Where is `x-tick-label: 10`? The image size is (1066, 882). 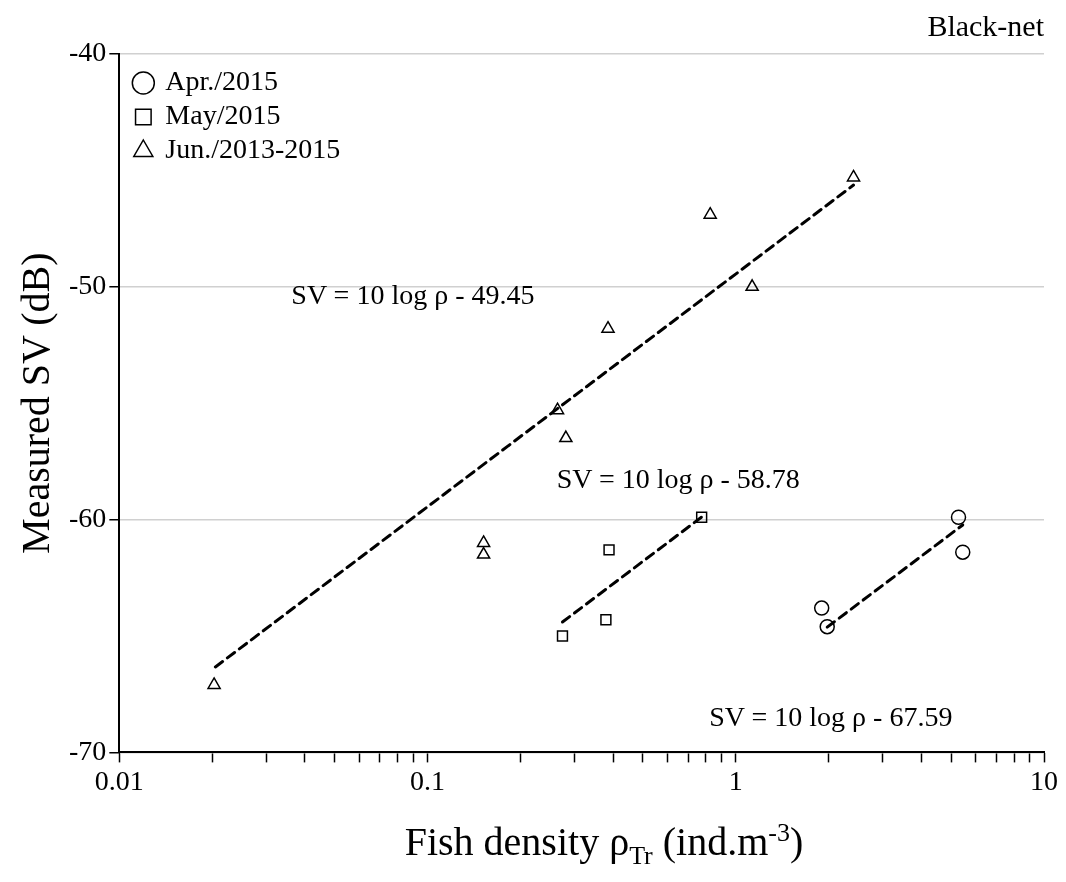 x-tick-label: 10 is located at coordinates (1044, 780).